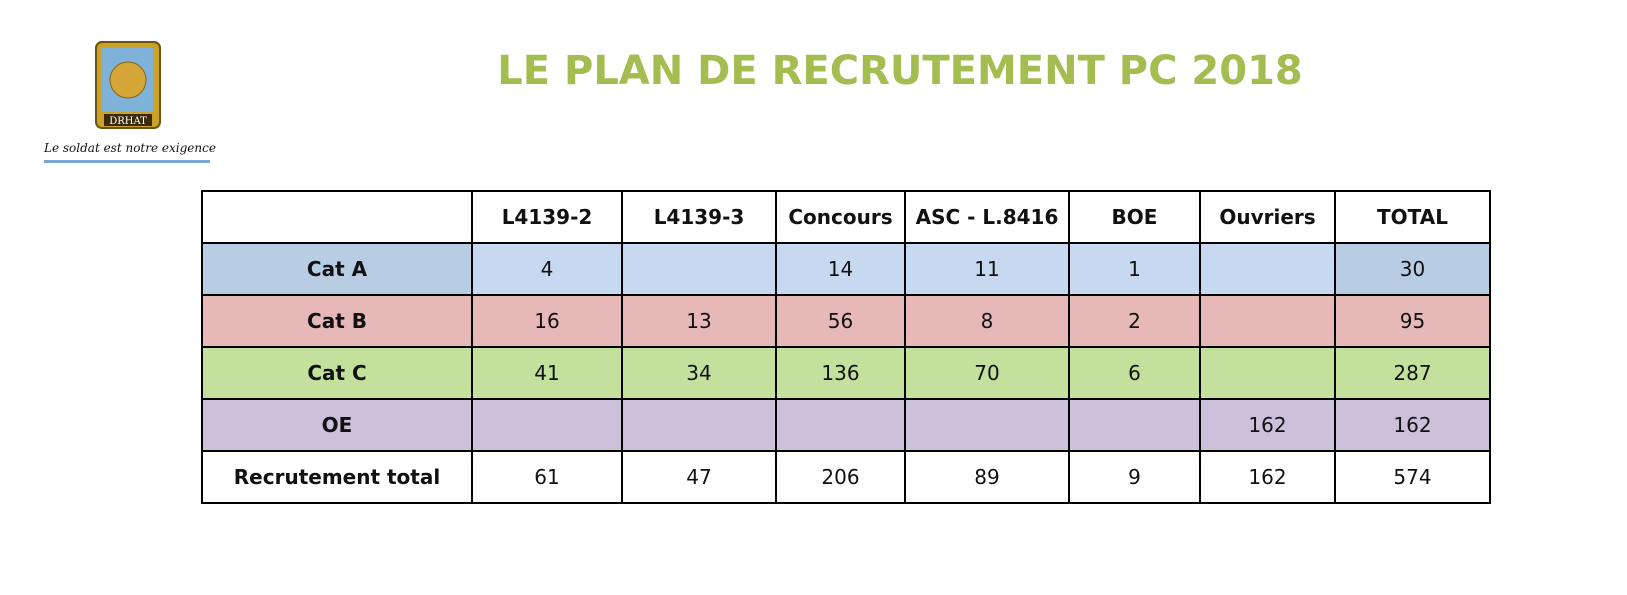 The image size is (1627, 595). I want to click on corner-cell, so click(337, 217).